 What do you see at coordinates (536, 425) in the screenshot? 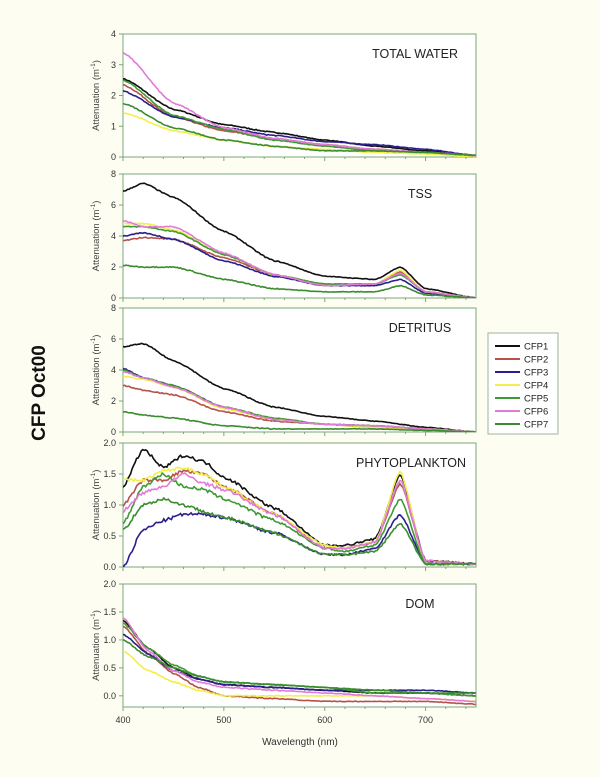
I see `legend-label: CFP7` at bounding box center [536, 425].